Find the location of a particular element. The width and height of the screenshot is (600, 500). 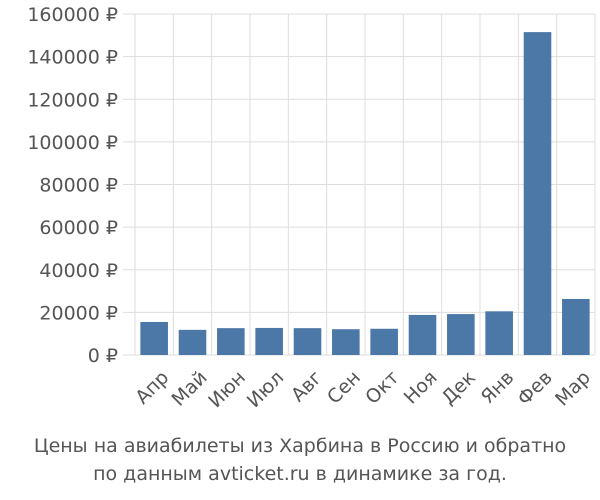

y-tick-label: 140000 ₽ is located at coordinates (72, 58).